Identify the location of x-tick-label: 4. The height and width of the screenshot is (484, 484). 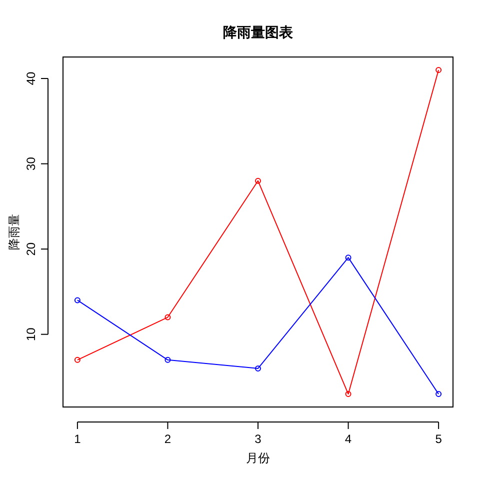
(348, 439).